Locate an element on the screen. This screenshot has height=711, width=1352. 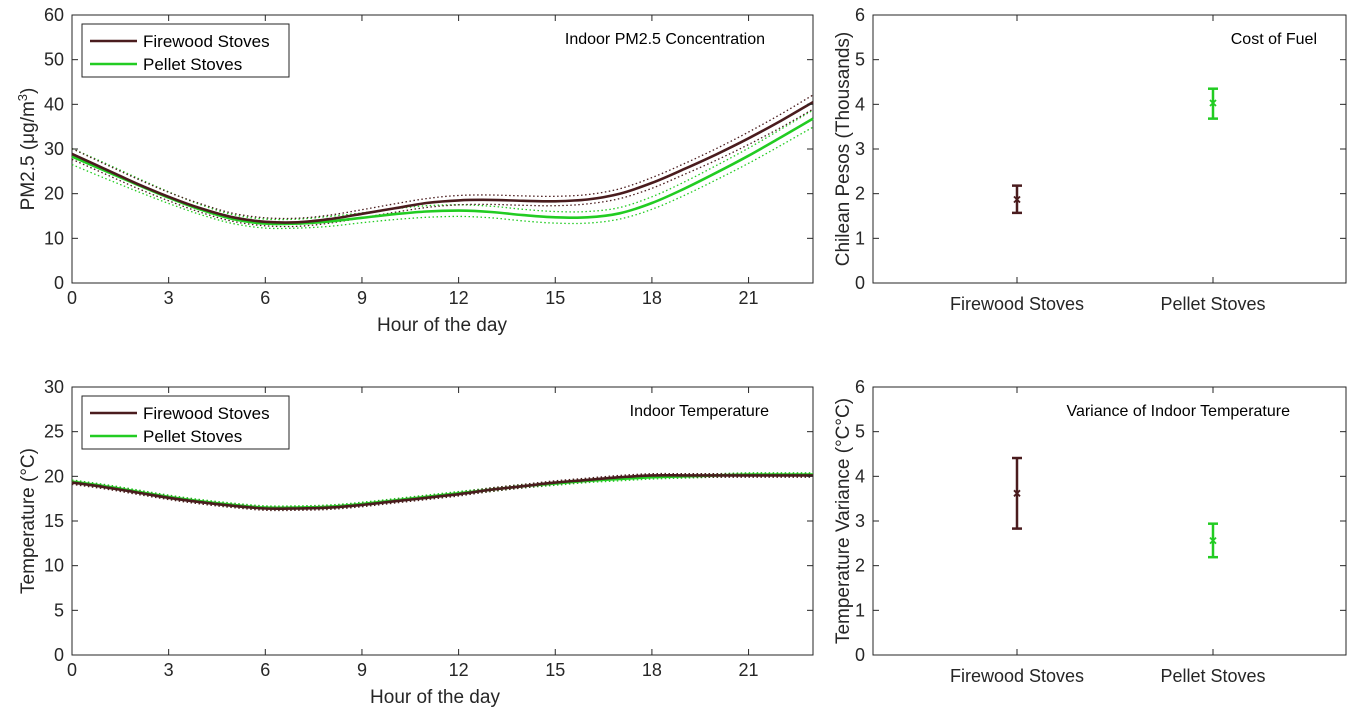
pm25-xtick-label: 9 is located at coordinates (362, 298).